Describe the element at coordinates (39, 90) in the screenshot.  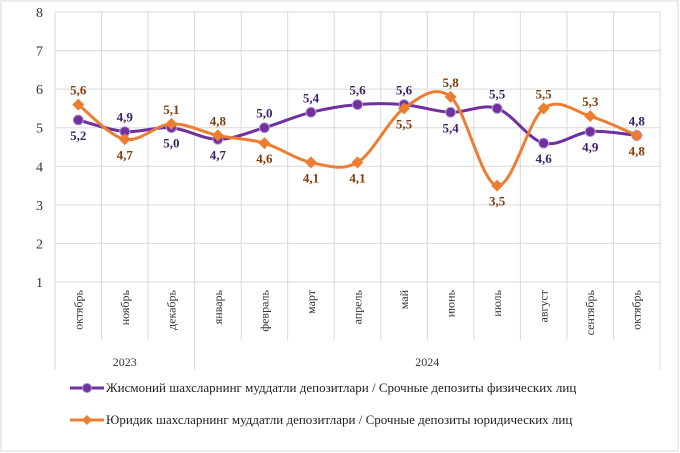
I see `y-tick-label: 6` at that location.